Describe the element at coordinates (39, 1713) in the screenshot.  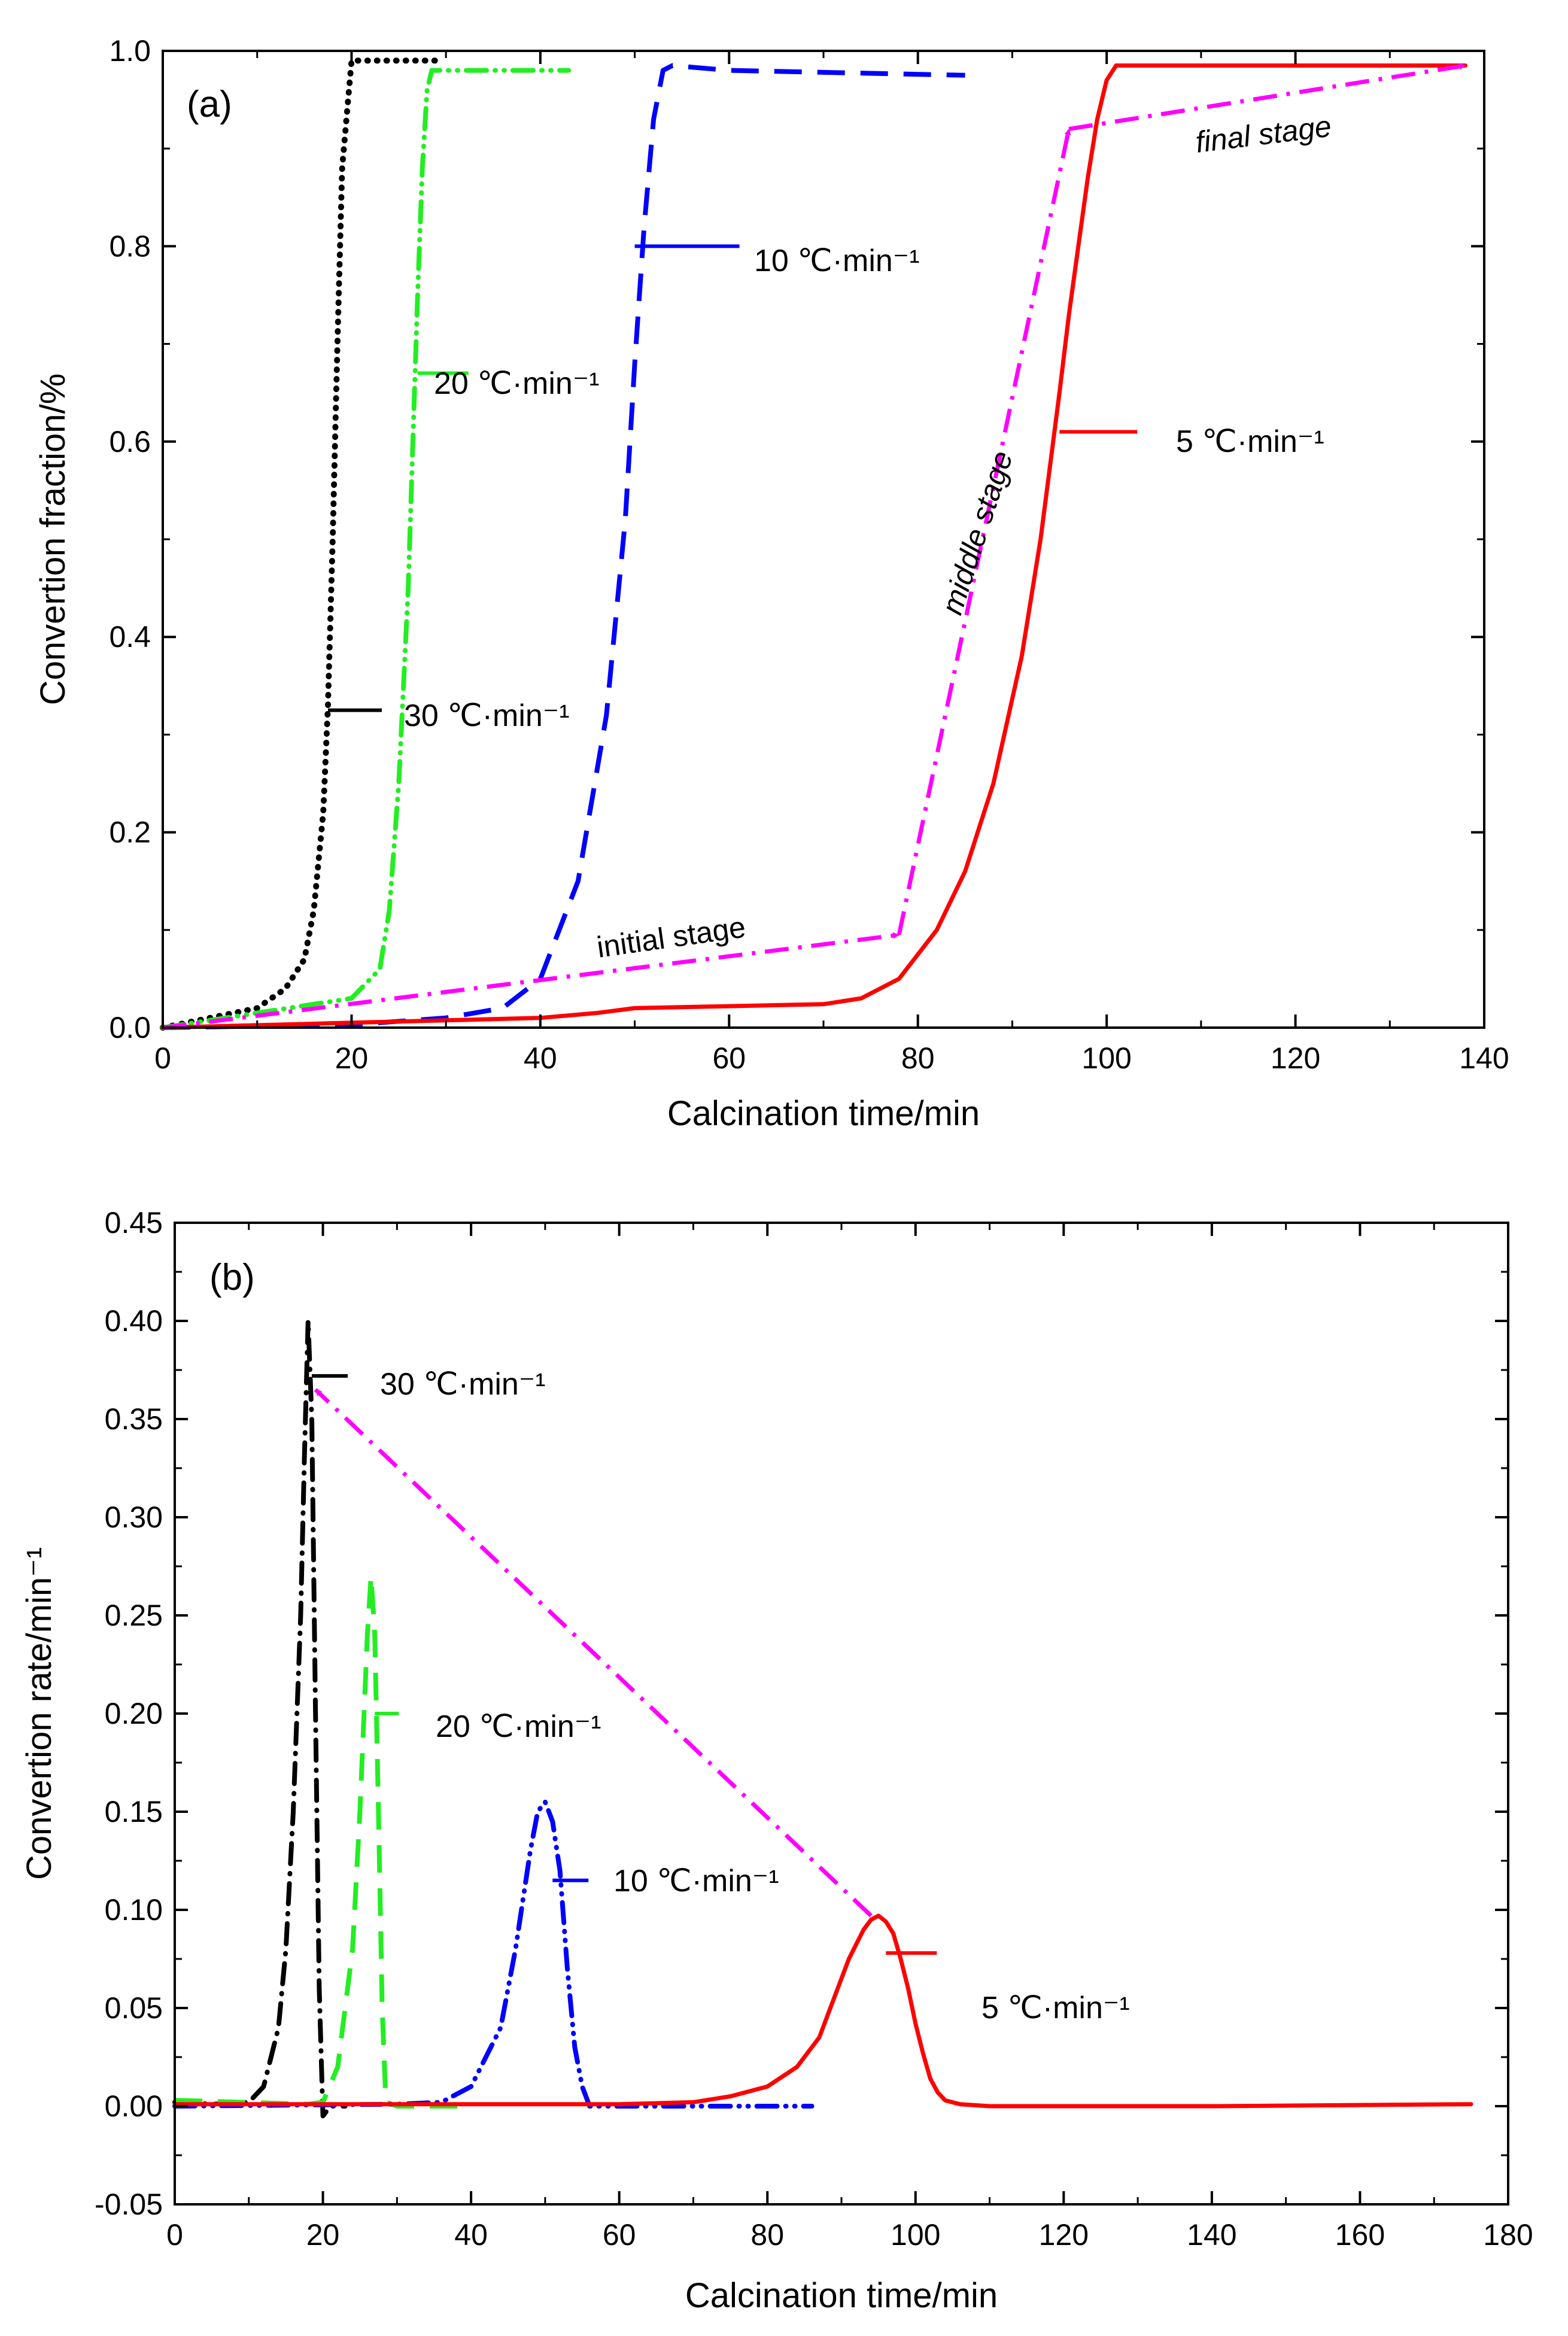
I see `chart-b-y-axis-title: Convertion rate/min⁻¹` at that location.